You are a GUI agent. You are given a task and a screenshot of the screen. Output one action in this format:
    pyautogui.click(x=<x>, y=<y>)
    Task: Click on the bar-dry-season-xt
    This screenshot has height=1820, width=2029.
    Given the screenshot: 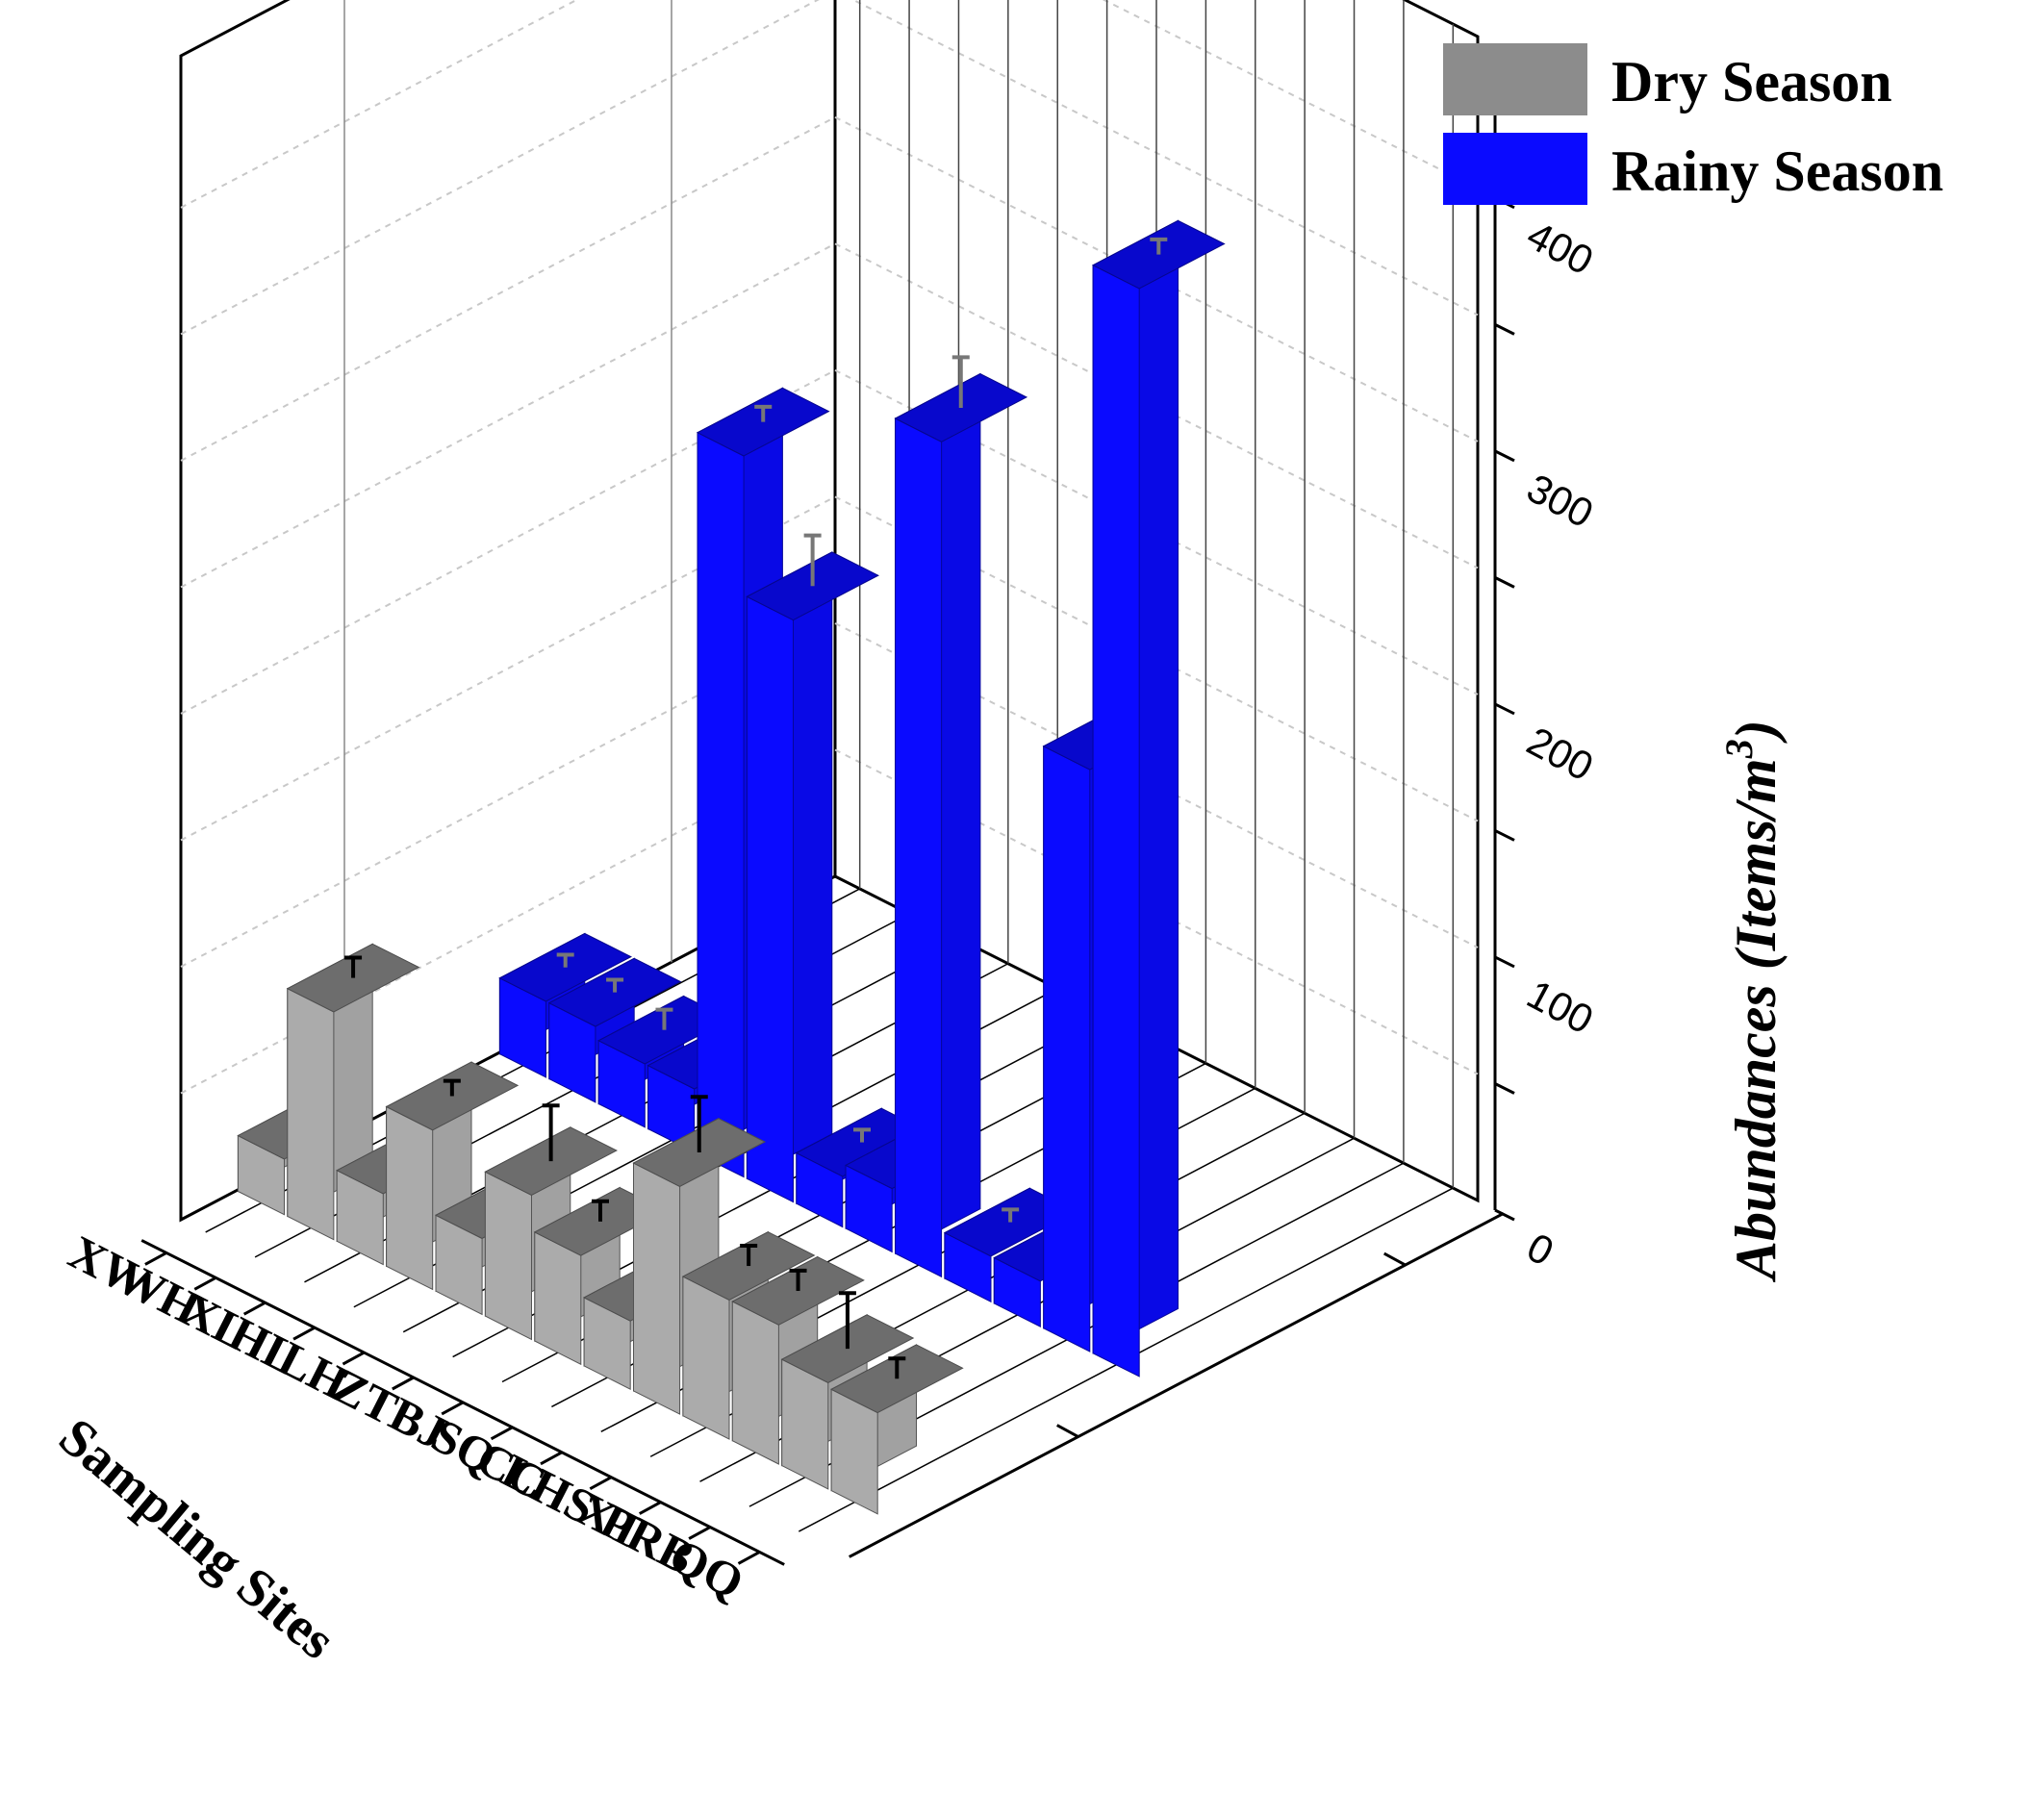 What is the action you would take?
    pyautogui.click(x=798, y=1360)
    